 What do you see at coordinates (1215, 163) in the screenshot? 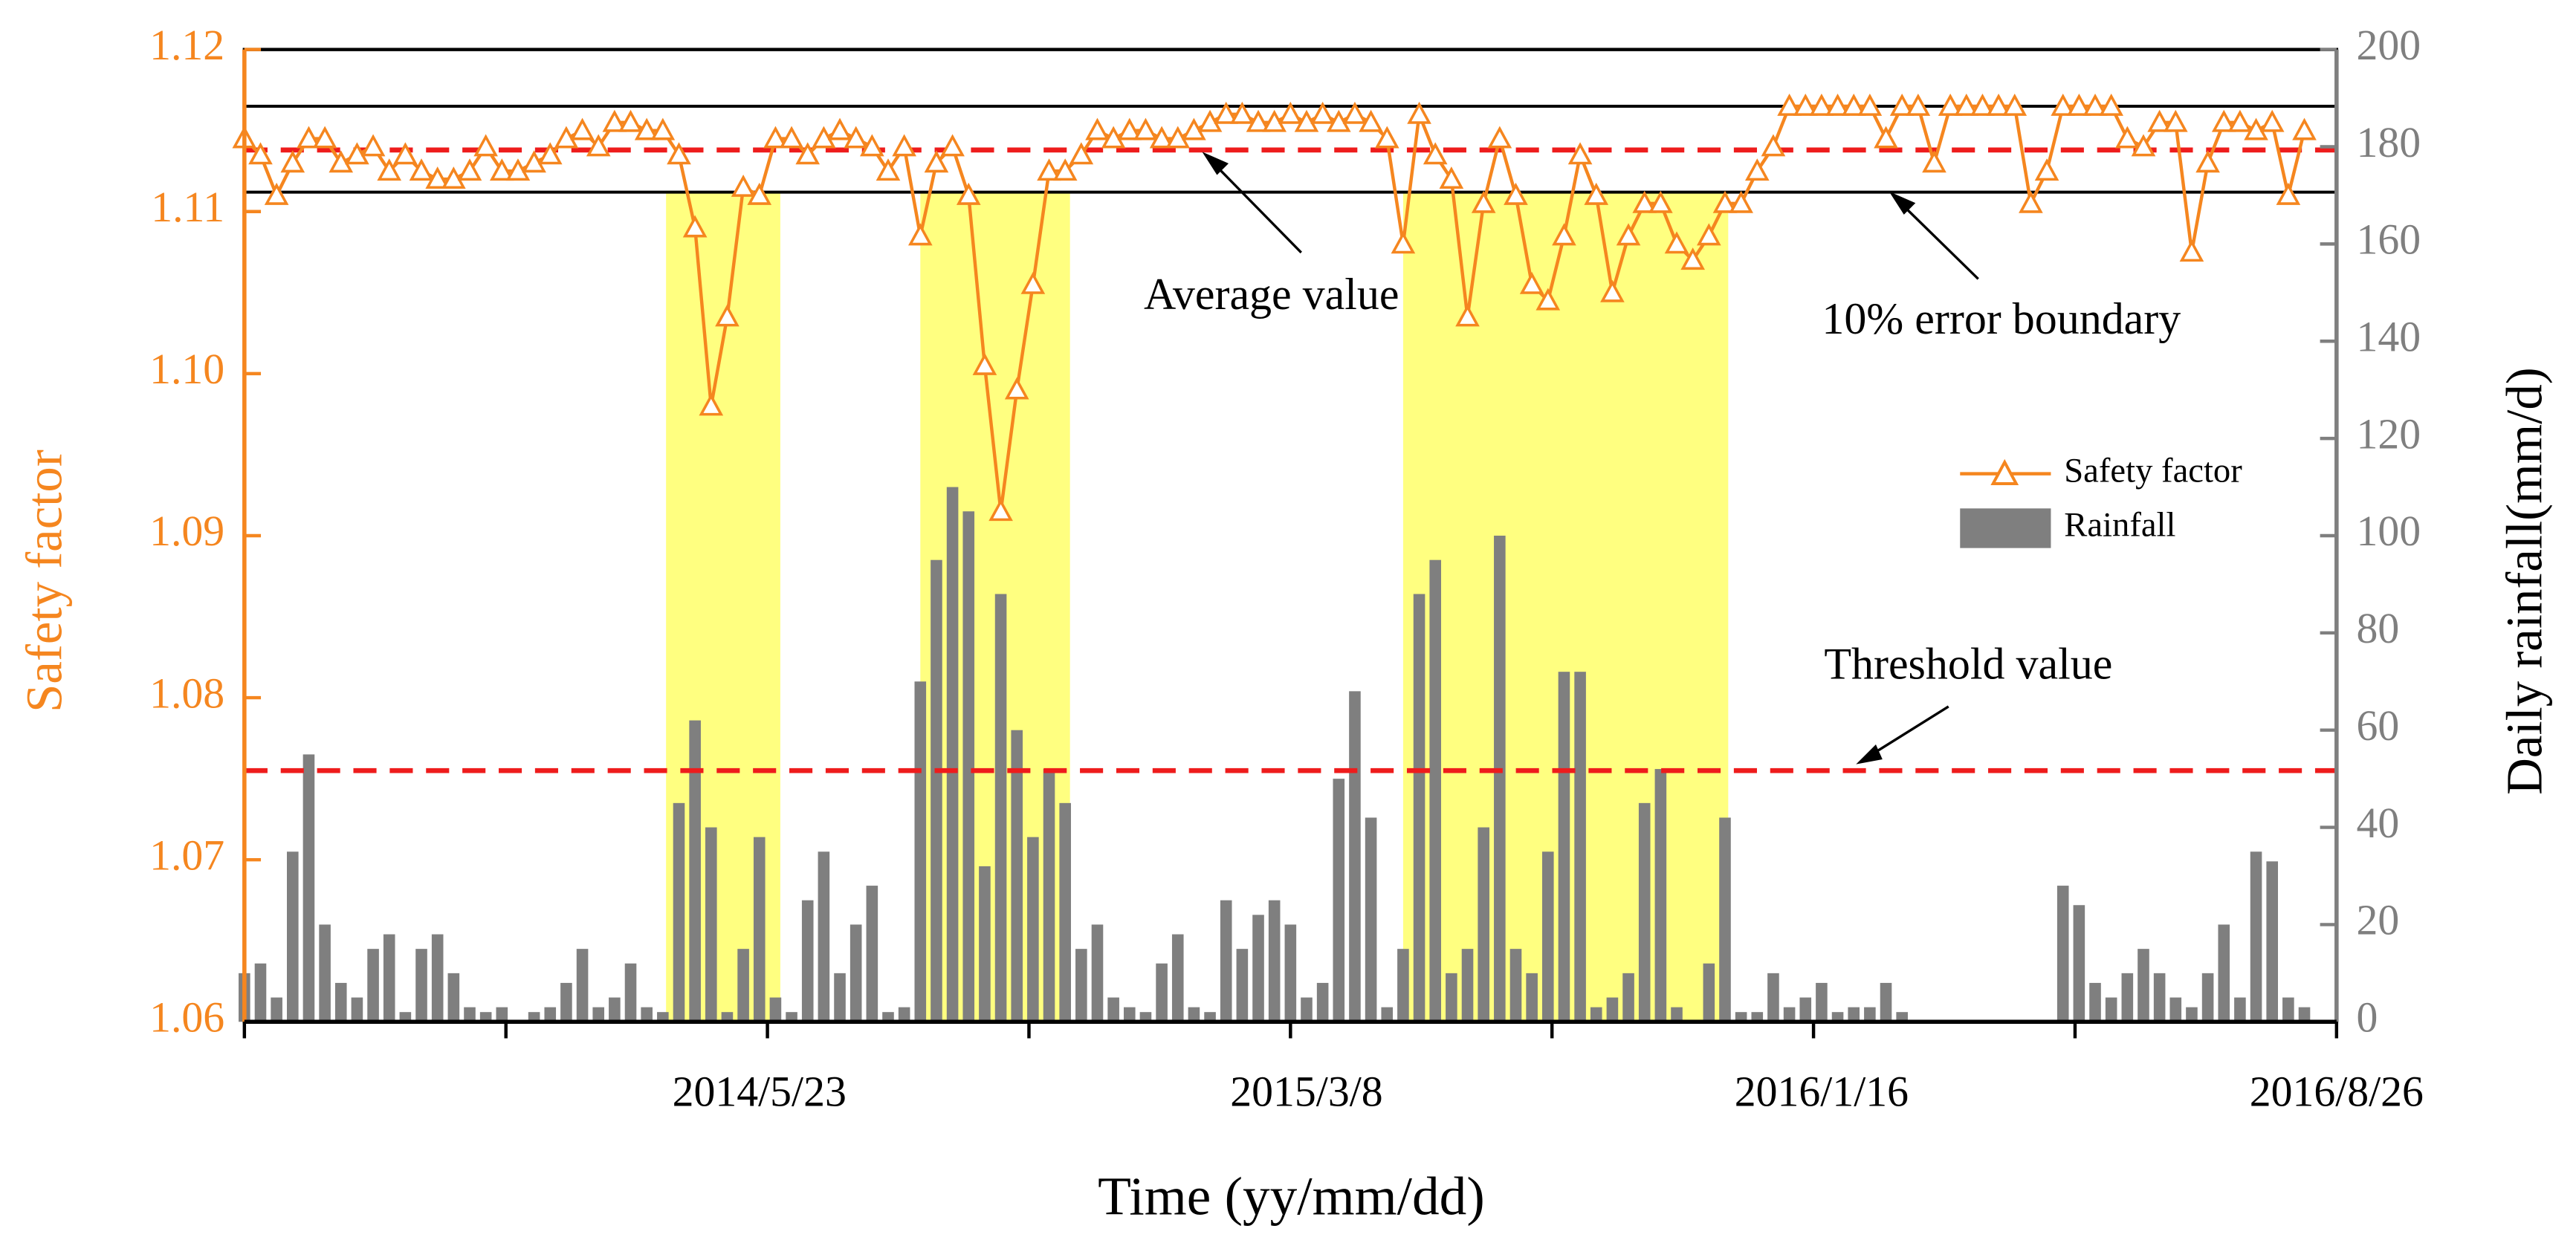
I see `arrowhead` at bounding box center [1215, 163].